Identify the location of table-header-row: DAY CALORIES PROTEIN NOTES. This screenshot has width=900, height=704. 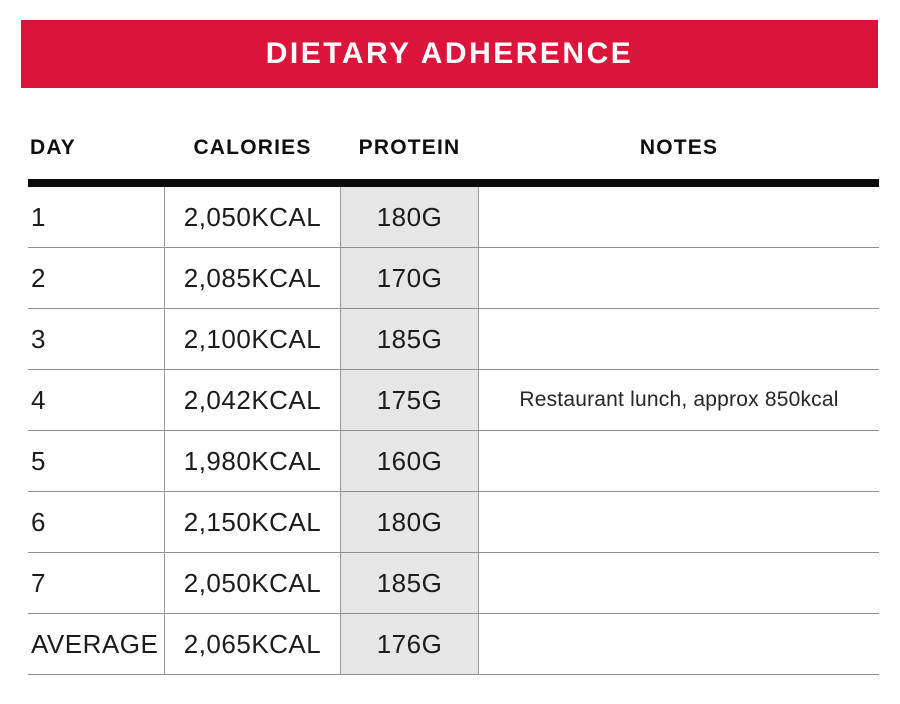
(453, 133).